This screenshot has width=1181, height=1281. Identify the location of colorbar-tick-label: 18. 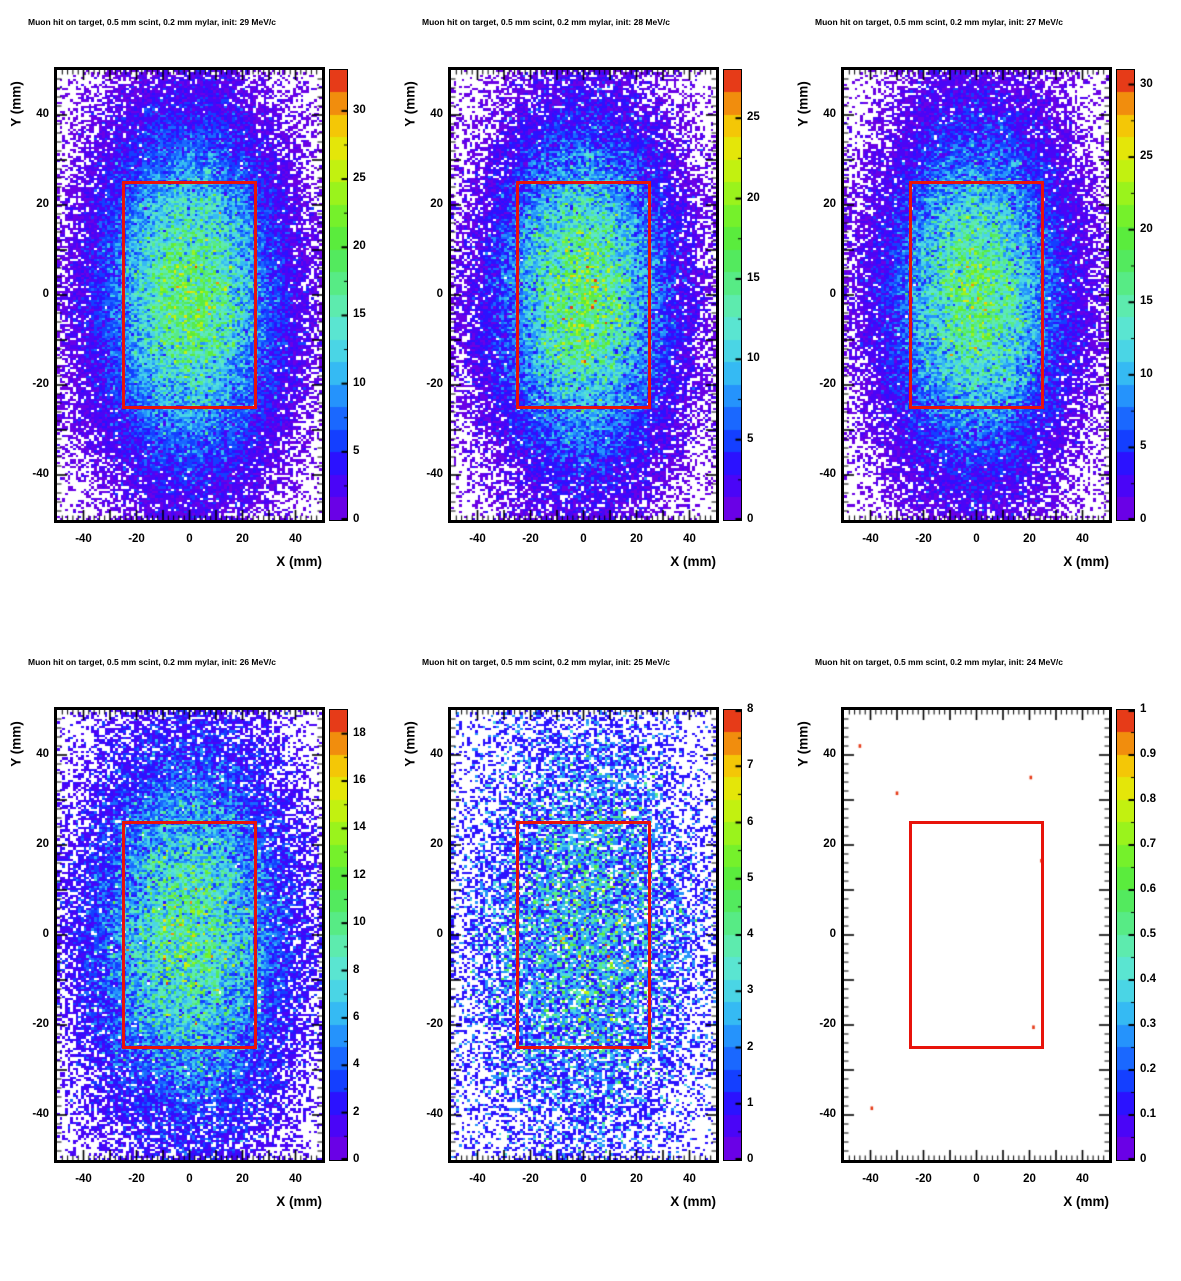
(359, 732).